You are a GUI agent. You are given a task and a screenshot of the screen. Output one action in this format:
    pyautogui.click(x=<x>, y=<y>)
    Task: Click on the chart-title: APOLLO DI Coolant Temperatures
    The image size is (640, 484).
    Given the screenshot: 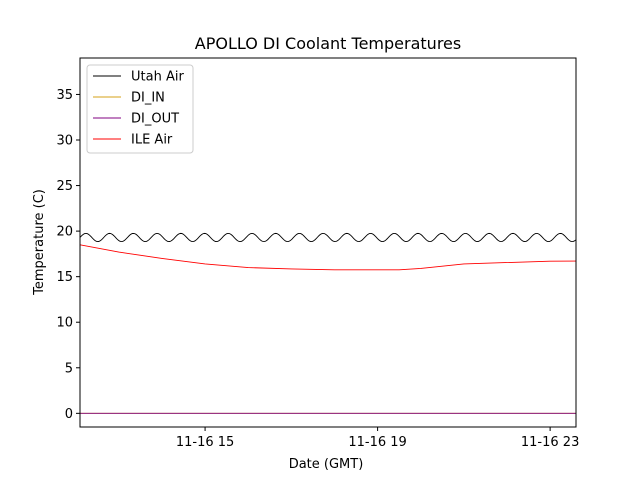 What is the action you would take?
    pyautogui.click(x=328, y=43)
    